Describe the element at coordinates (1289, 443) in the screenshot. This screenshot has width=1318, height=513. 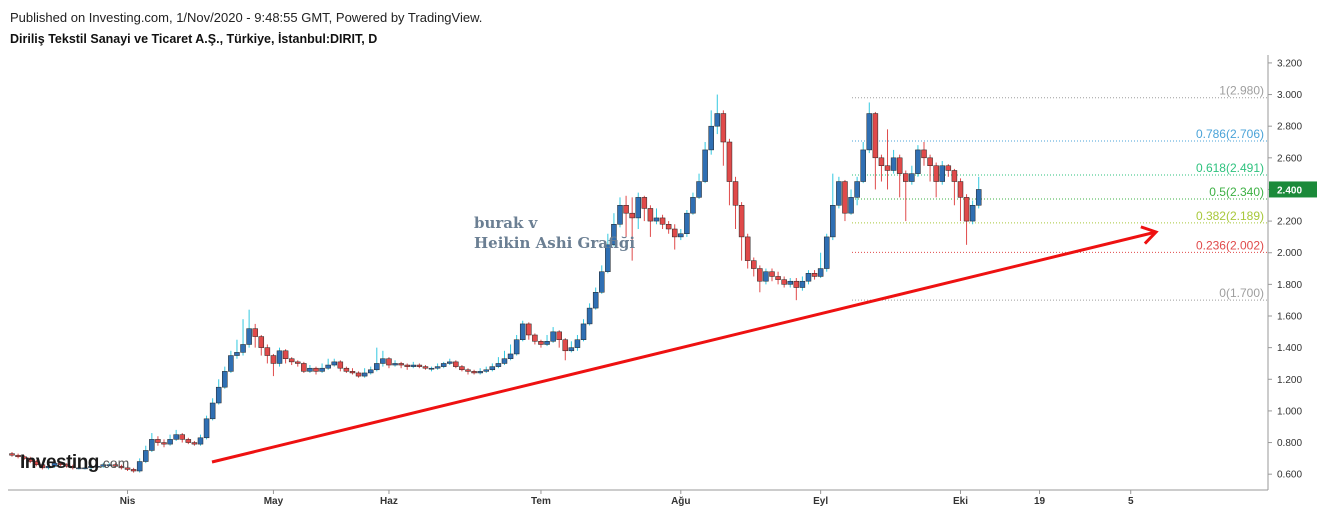
I see `y-tick-label: 0.800` at that location.